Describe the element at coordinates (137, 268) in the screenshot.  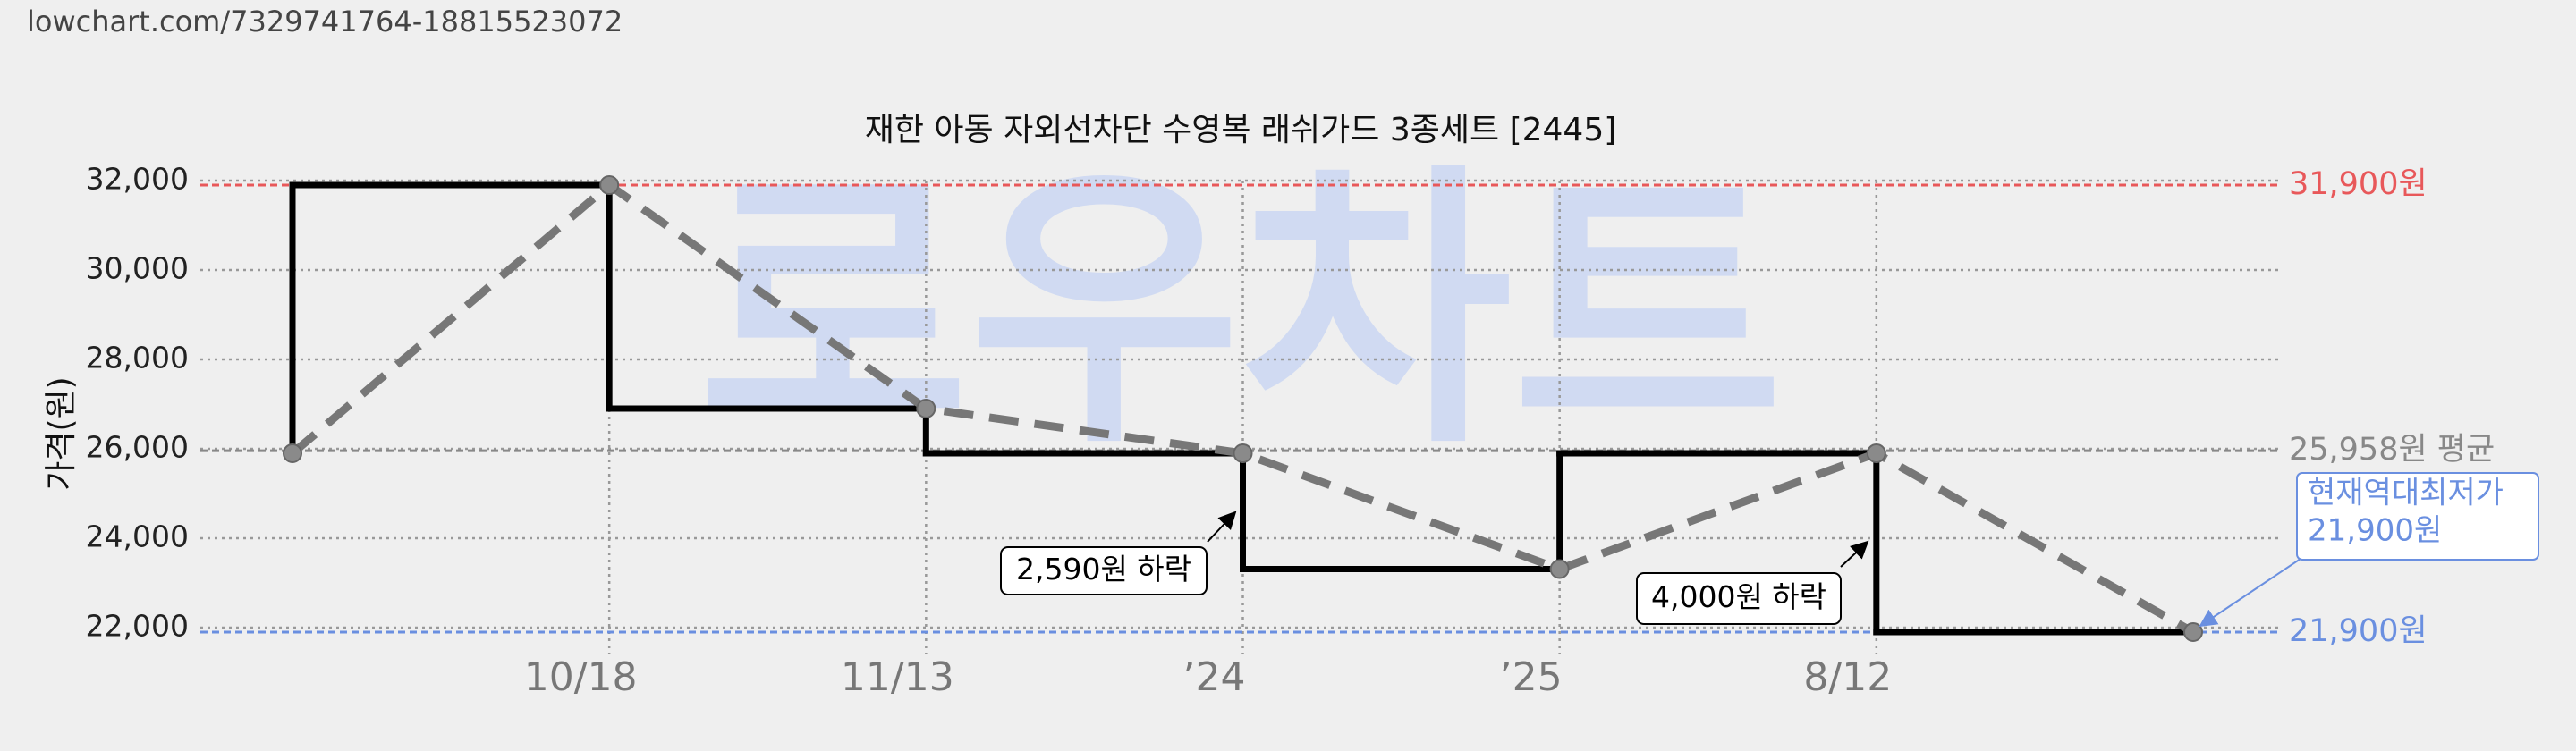
I see `y-tick-label: 30,000` at that location.